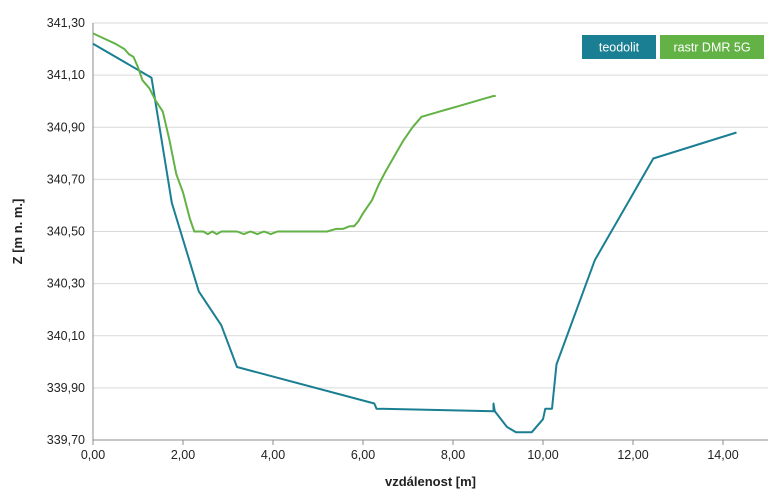 This screenshot has height=490, width=769. I want to click on x-tick-label: 4,00, so click(273, 455).